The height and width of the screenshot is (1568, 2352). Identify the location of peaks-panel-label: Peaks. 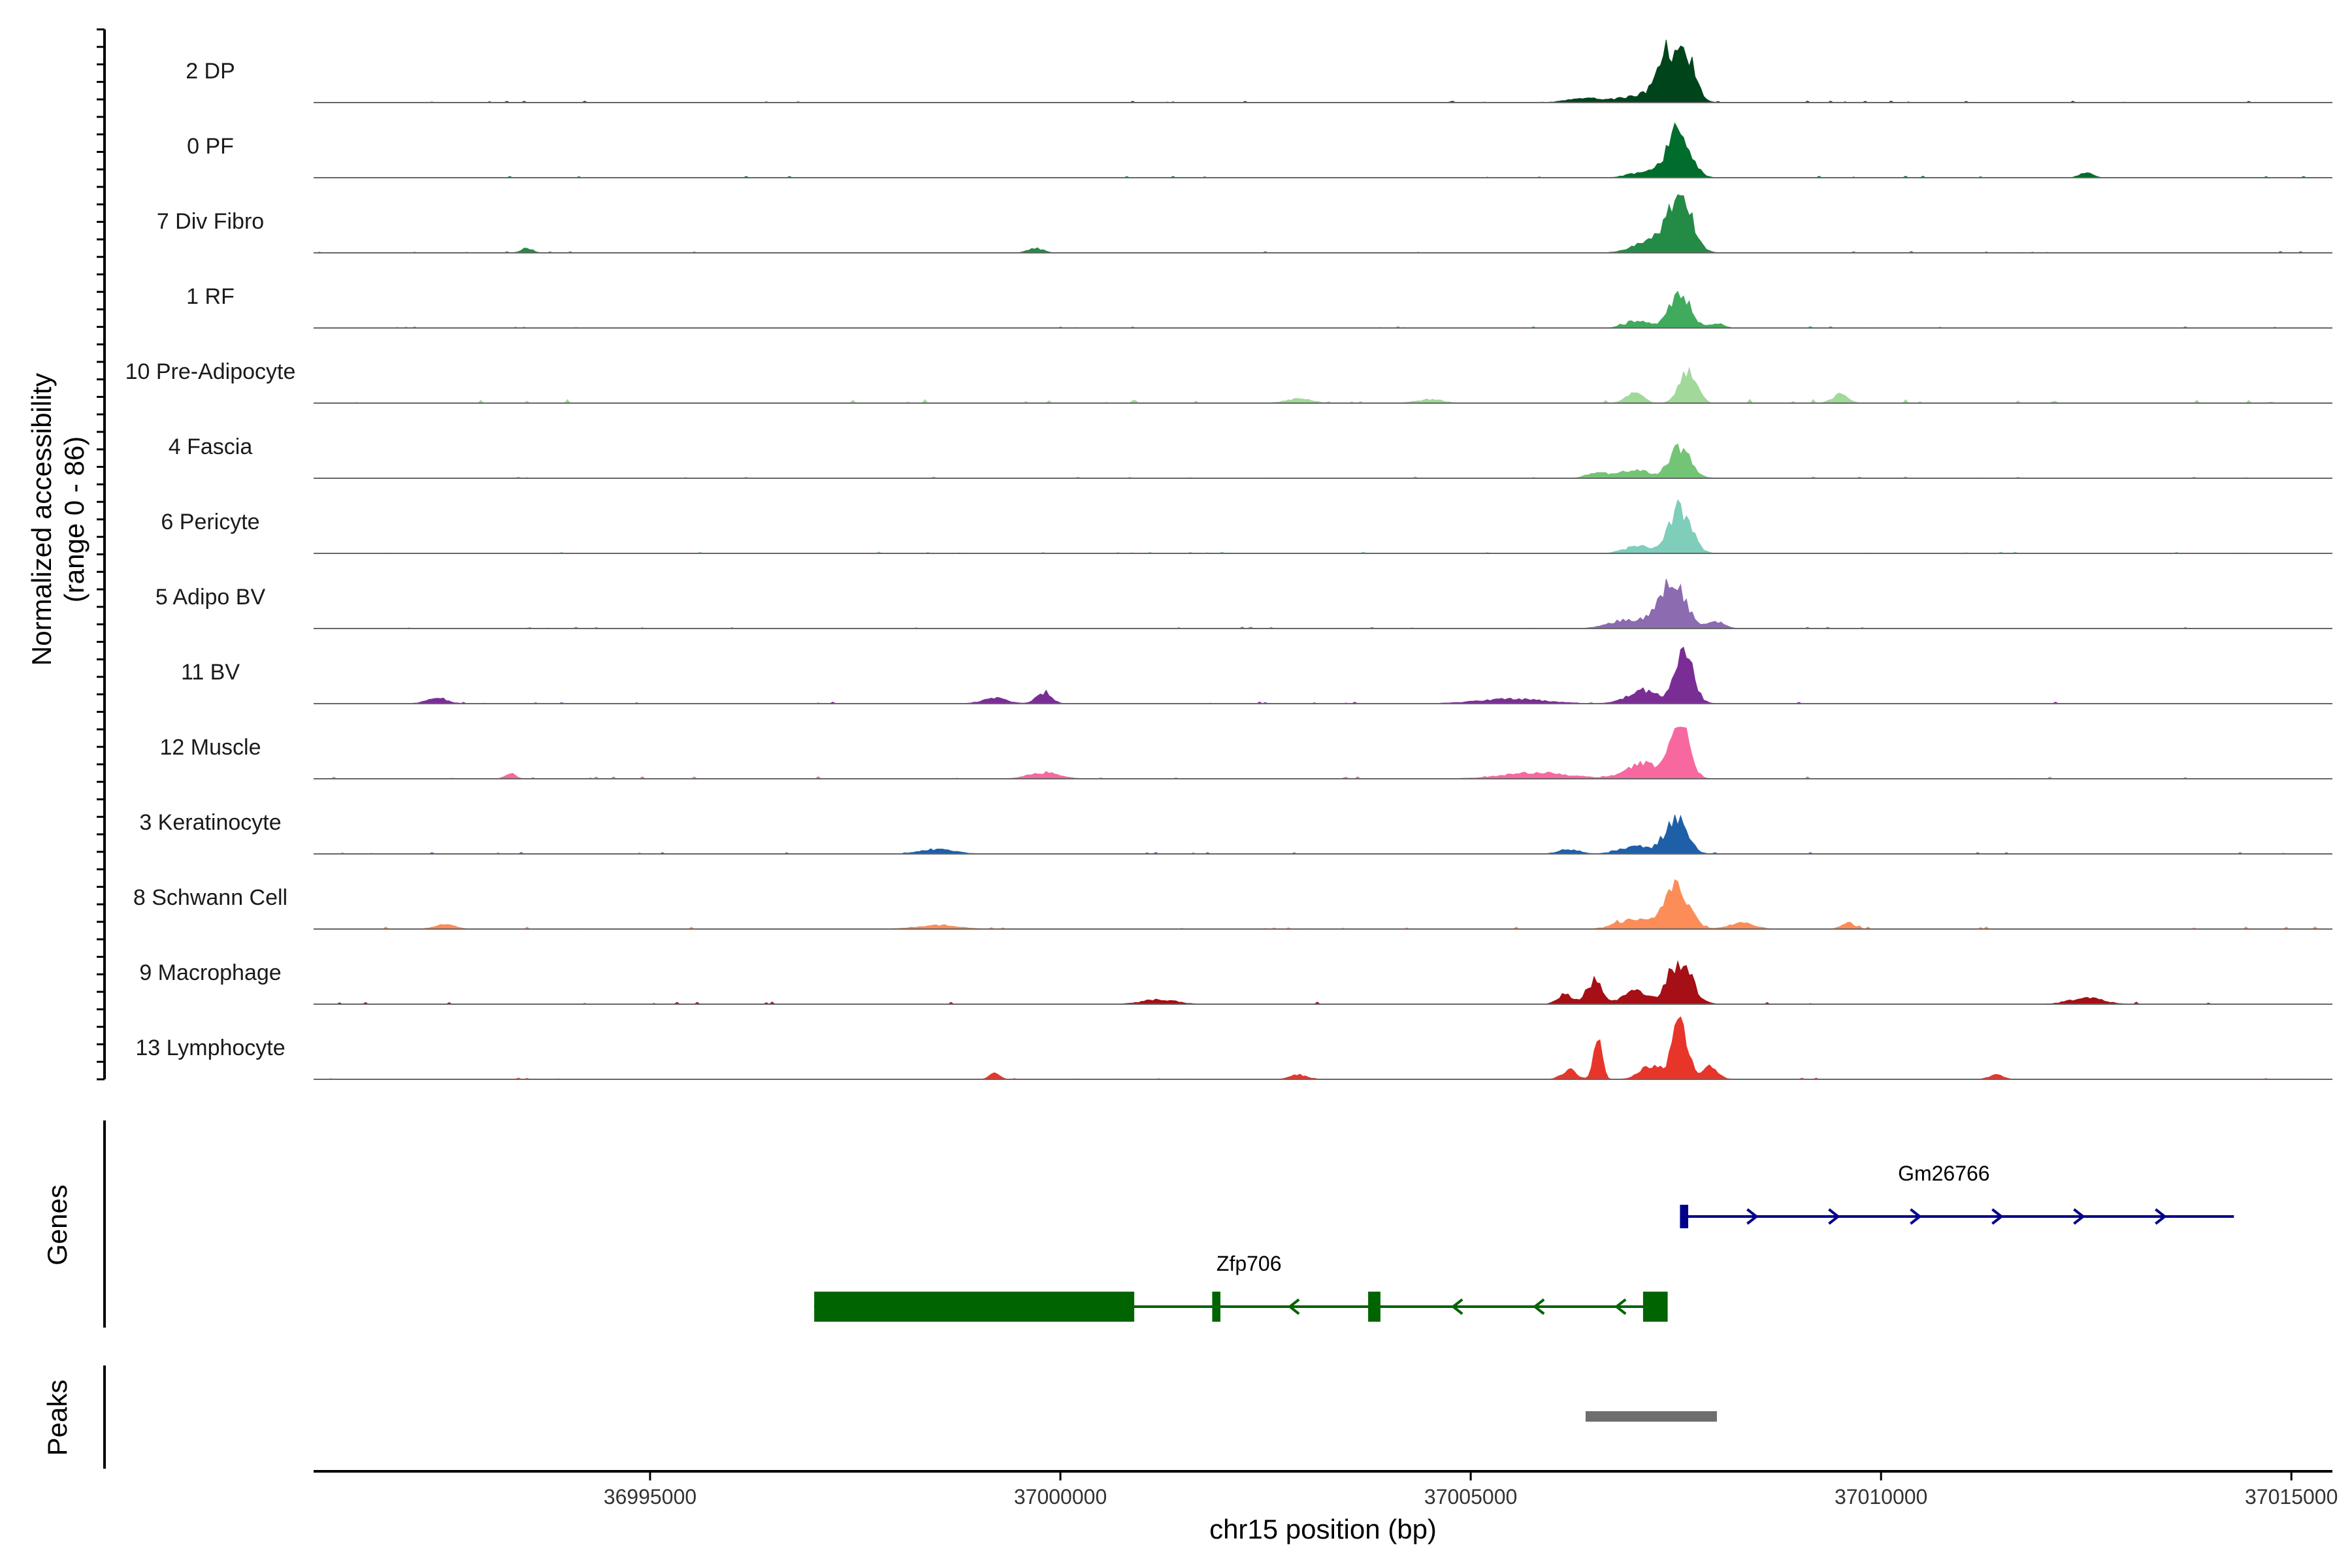
(57, 1418).